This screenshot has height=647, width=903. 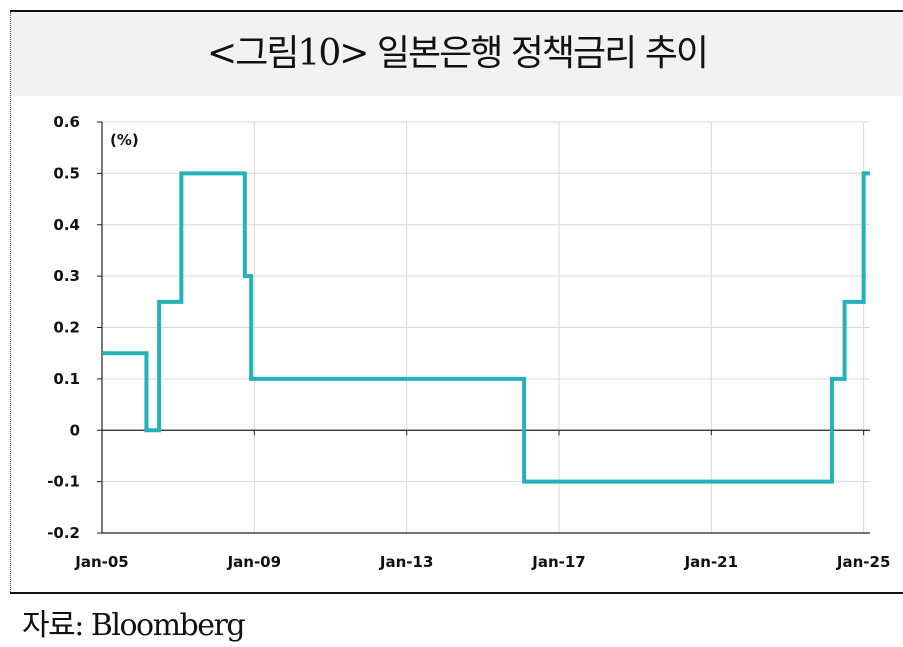 What do you see at coordinates (124, 140) in the screenshot?
I see `unit-label: (%)` at bounding box center [124, 140].